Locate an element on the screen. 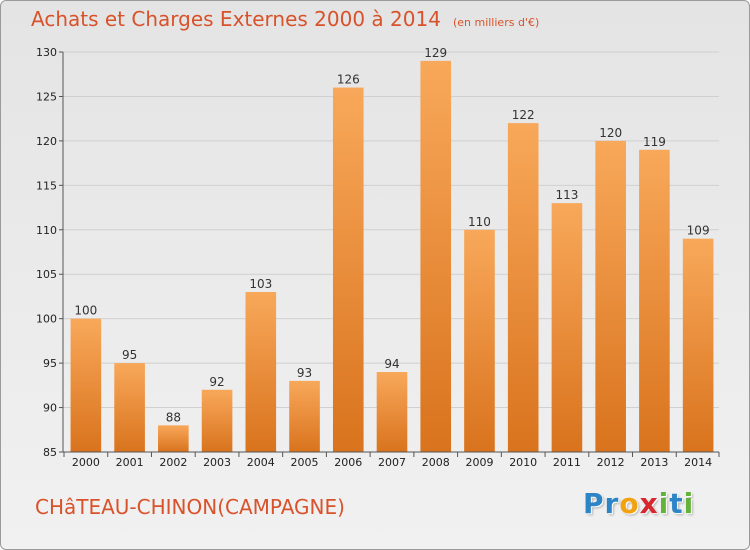  x-tick-label: 2000 is located at coordinates (86, 462).